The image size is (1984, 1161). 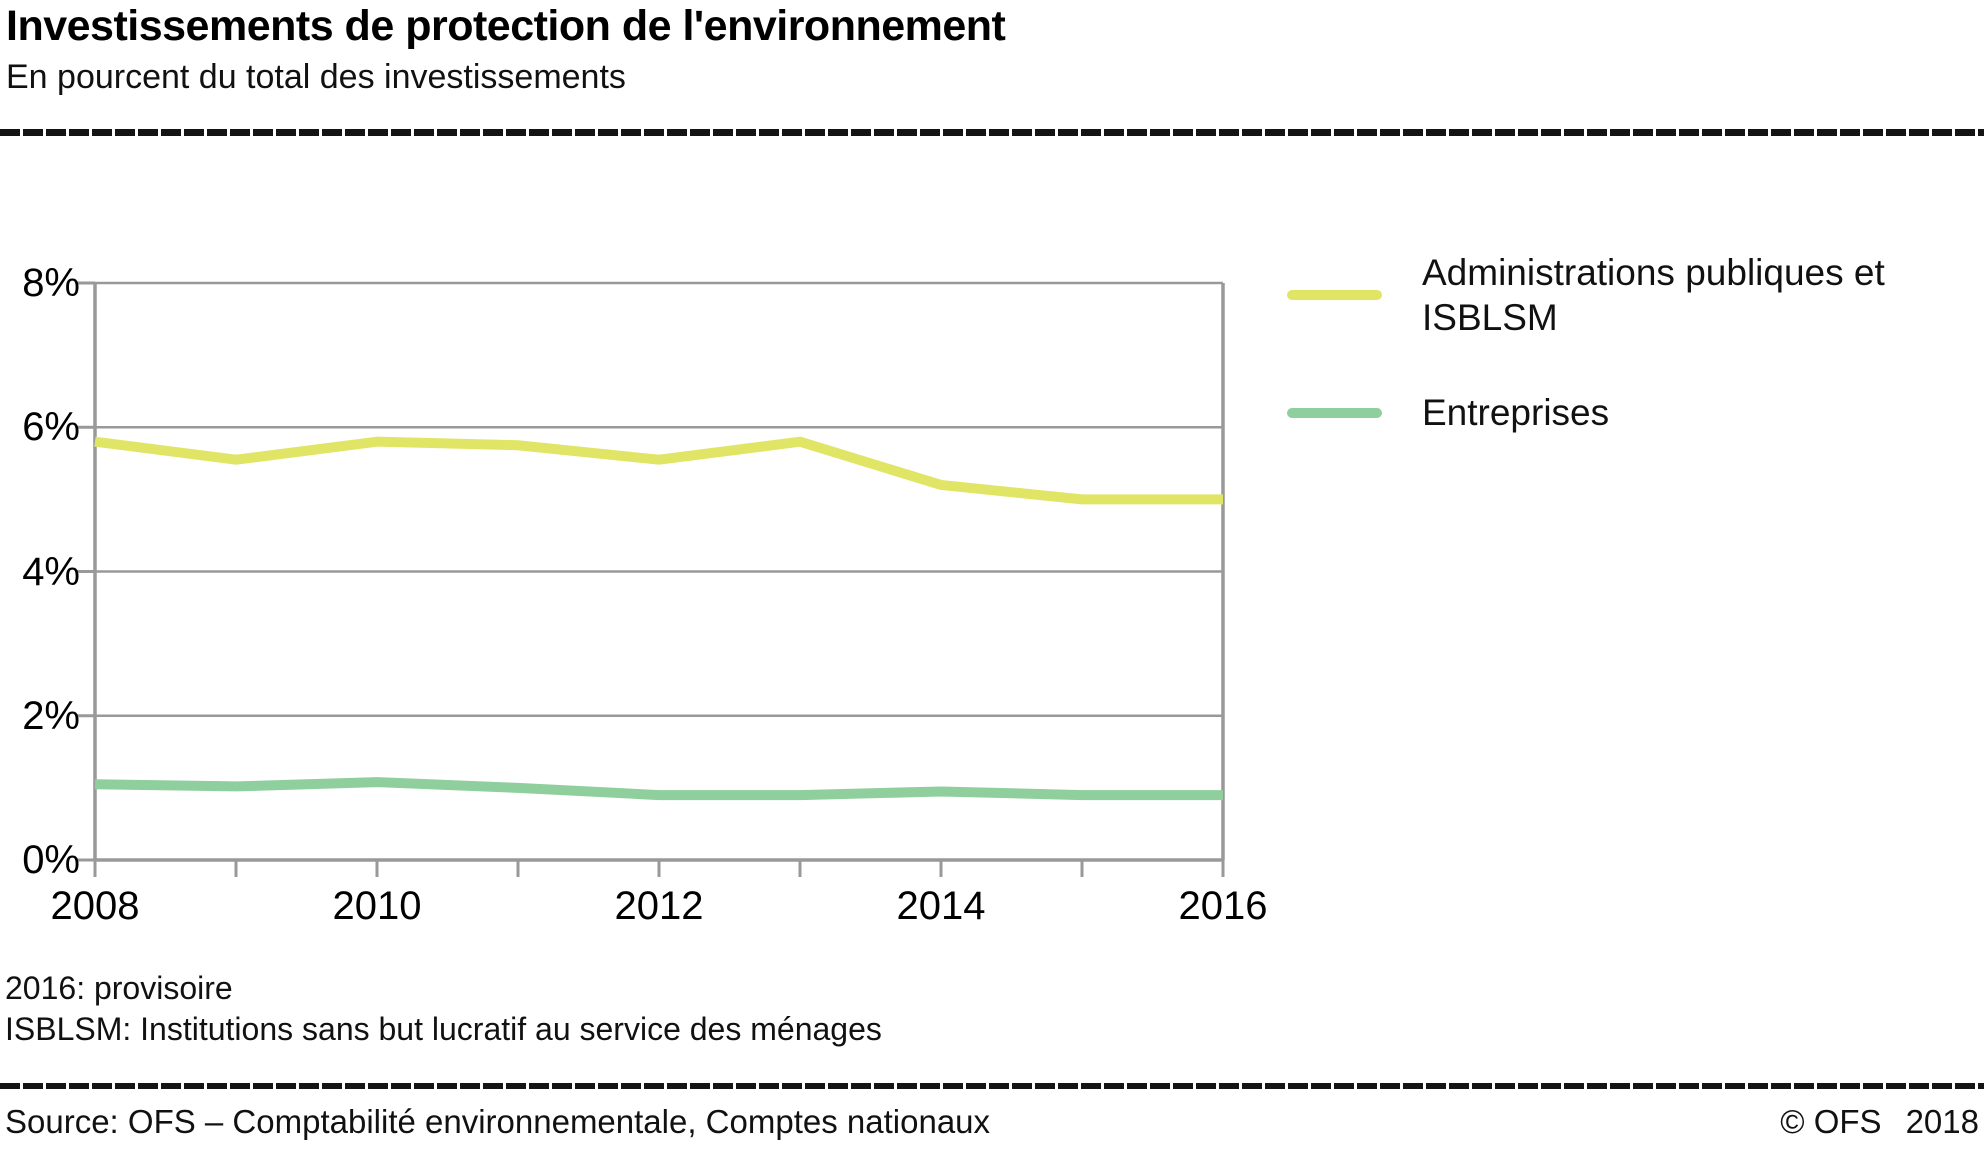 What do you see at coordinates (51, 283) in the screenshot?
I see `y-axis-label-8%: 8%` at bounding box center [51, 283].